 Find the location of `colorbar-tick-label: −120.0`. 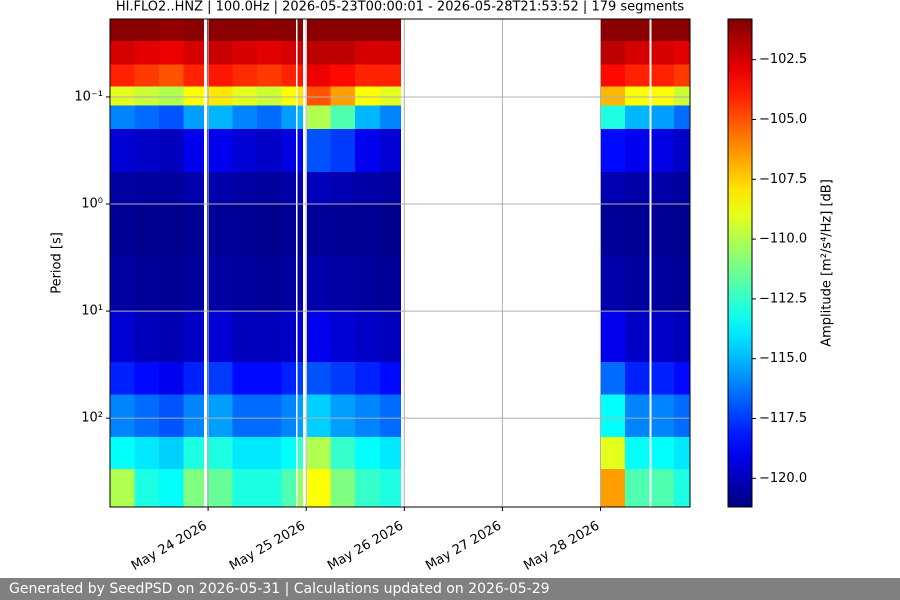

colorbar-tick-label: −120.0 is located at coordinates (783, 478).